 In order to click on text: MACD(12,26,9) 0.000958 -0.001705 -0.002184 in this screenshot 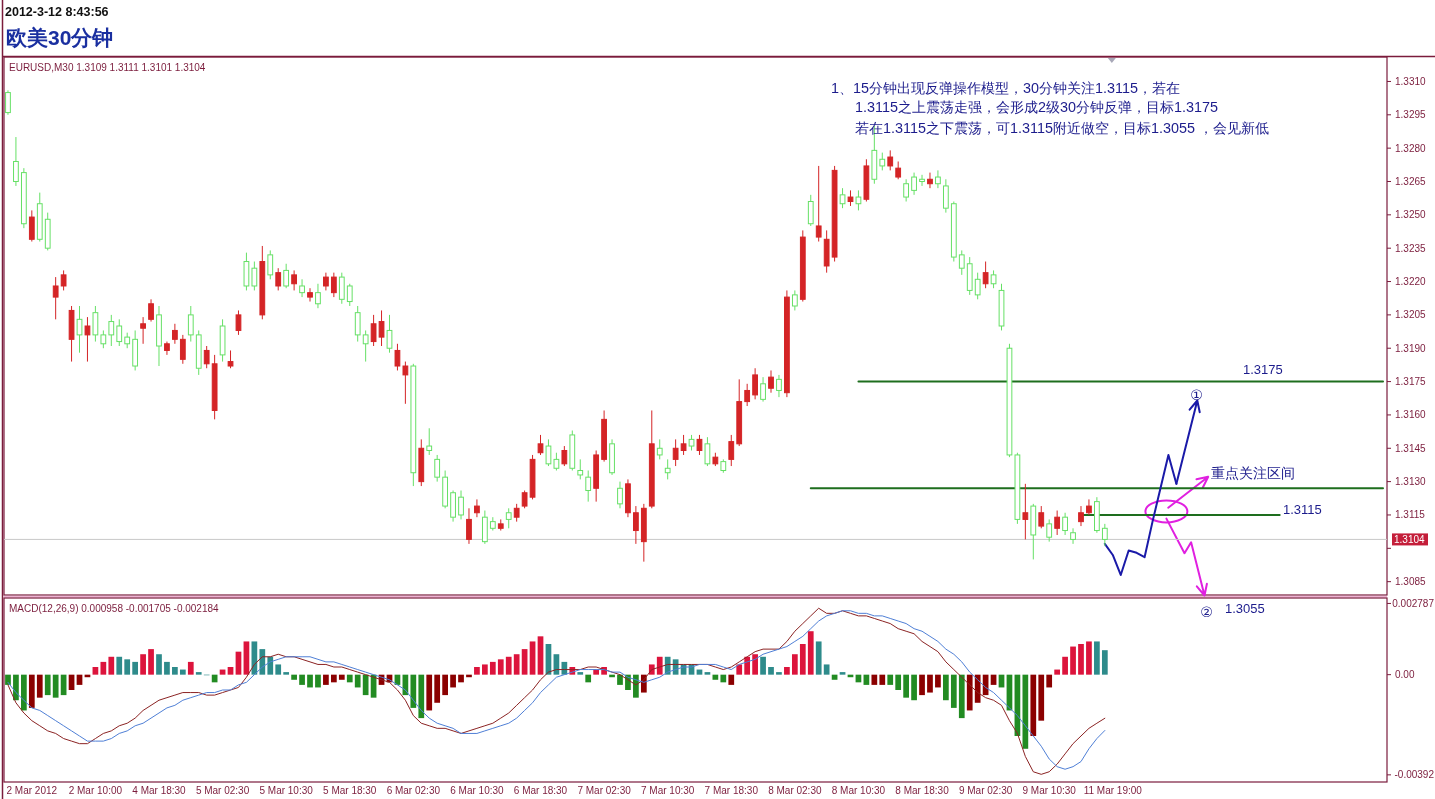, I will do `click(114, 608)`.